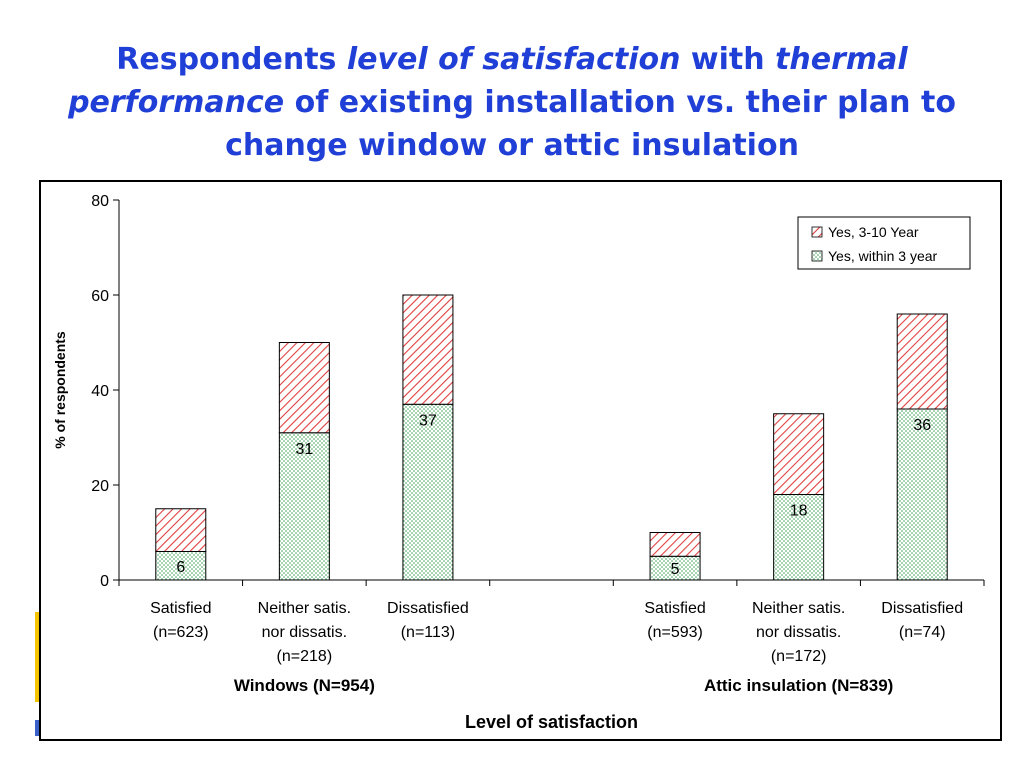 This screenshot has height=768, width=1024. Describe the element at coordinates (873, 232) in the screenshot. I see `legend-label: Yes, 3-10 Year` at that location.